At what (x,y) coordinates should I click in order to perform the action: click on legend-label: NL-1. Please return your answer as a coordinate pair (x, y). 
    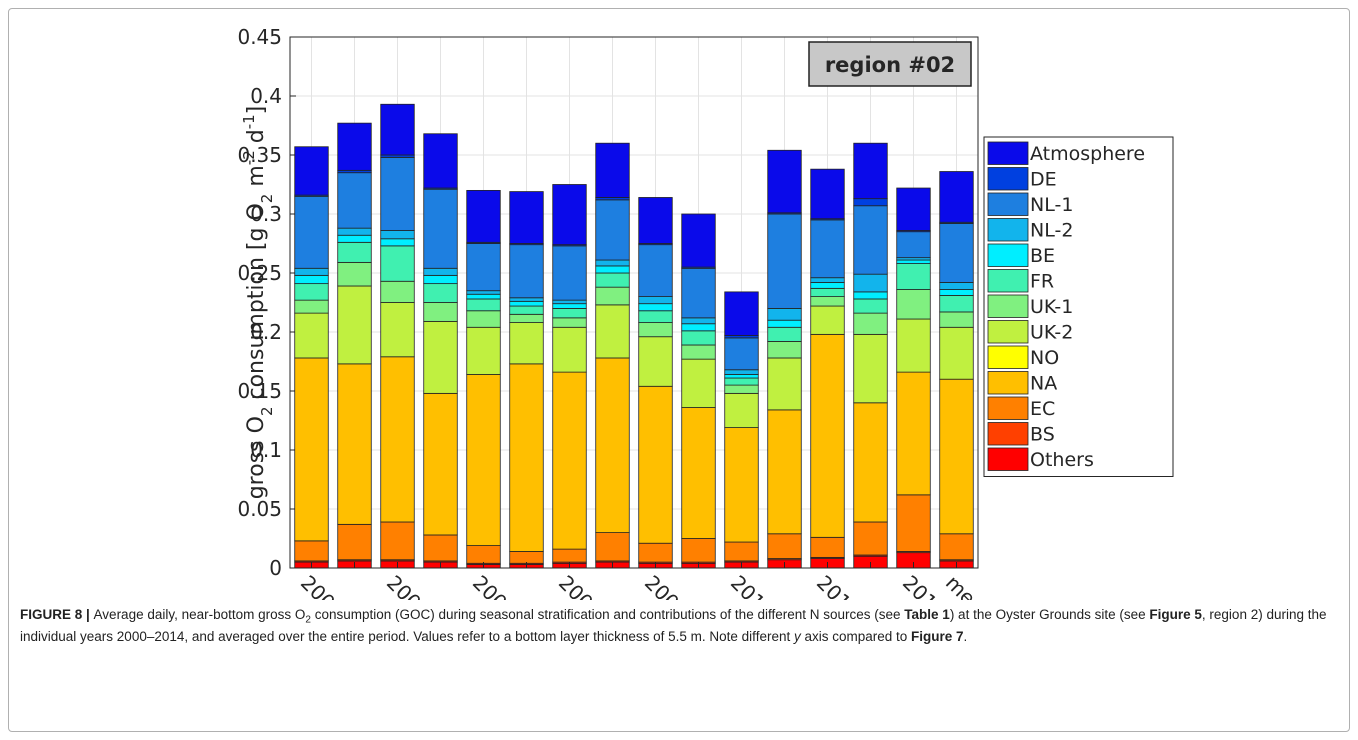
    Looking at the image, I should click on (1051, 205).